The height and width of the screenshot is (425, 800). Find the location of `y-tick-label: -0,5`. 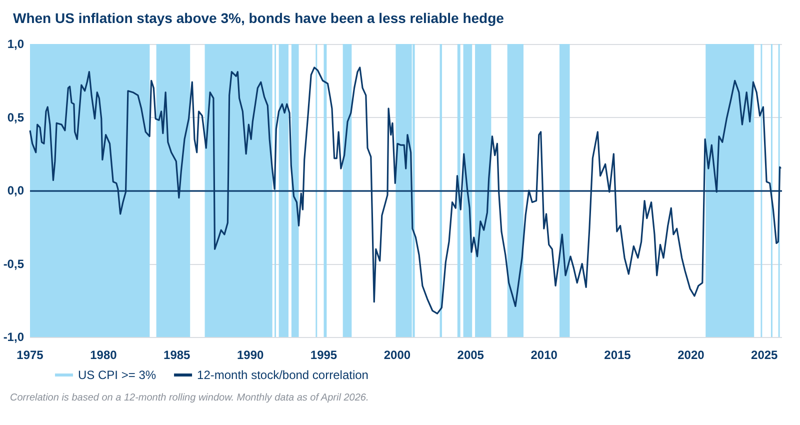

y-tick-label: -0,5 is located at coordinates (13, 263).